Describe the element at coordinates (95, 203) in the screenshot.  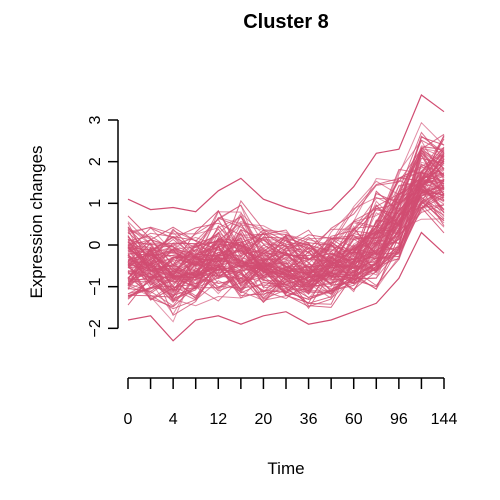
I see `y-tick-label: 1` at that location.